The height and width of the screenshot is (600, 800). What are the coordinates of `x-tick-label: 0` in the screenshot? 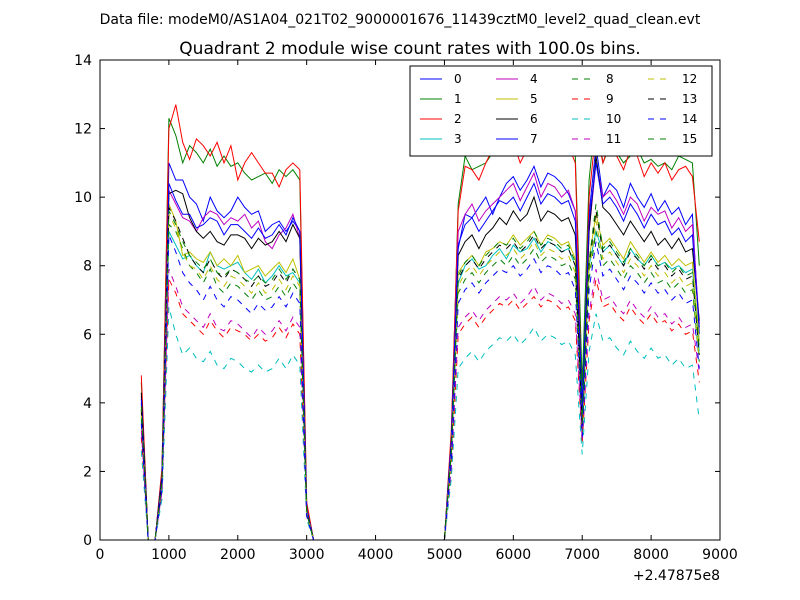 It's located at (100, 555).